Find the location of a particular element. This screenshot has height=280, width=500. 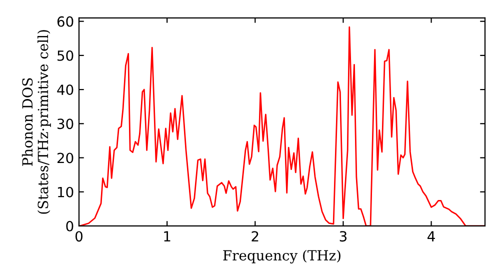

x-tick-label: 1 is located at coordinates (167, 236).